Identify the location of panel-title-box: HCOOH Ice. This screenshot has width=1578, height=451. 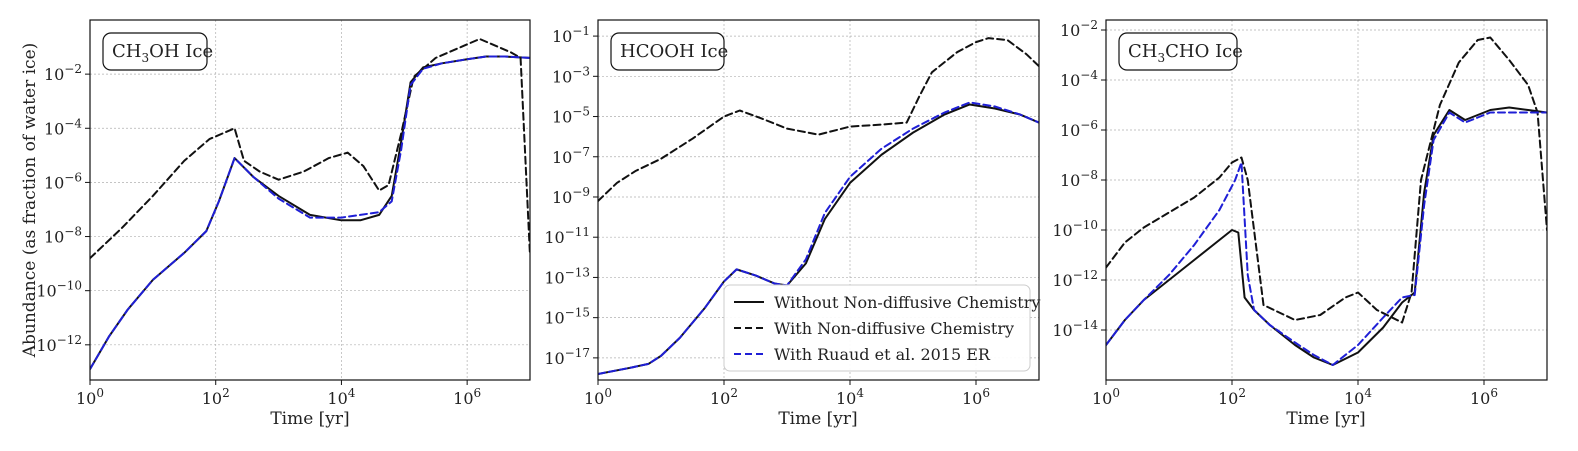
(669, 51).